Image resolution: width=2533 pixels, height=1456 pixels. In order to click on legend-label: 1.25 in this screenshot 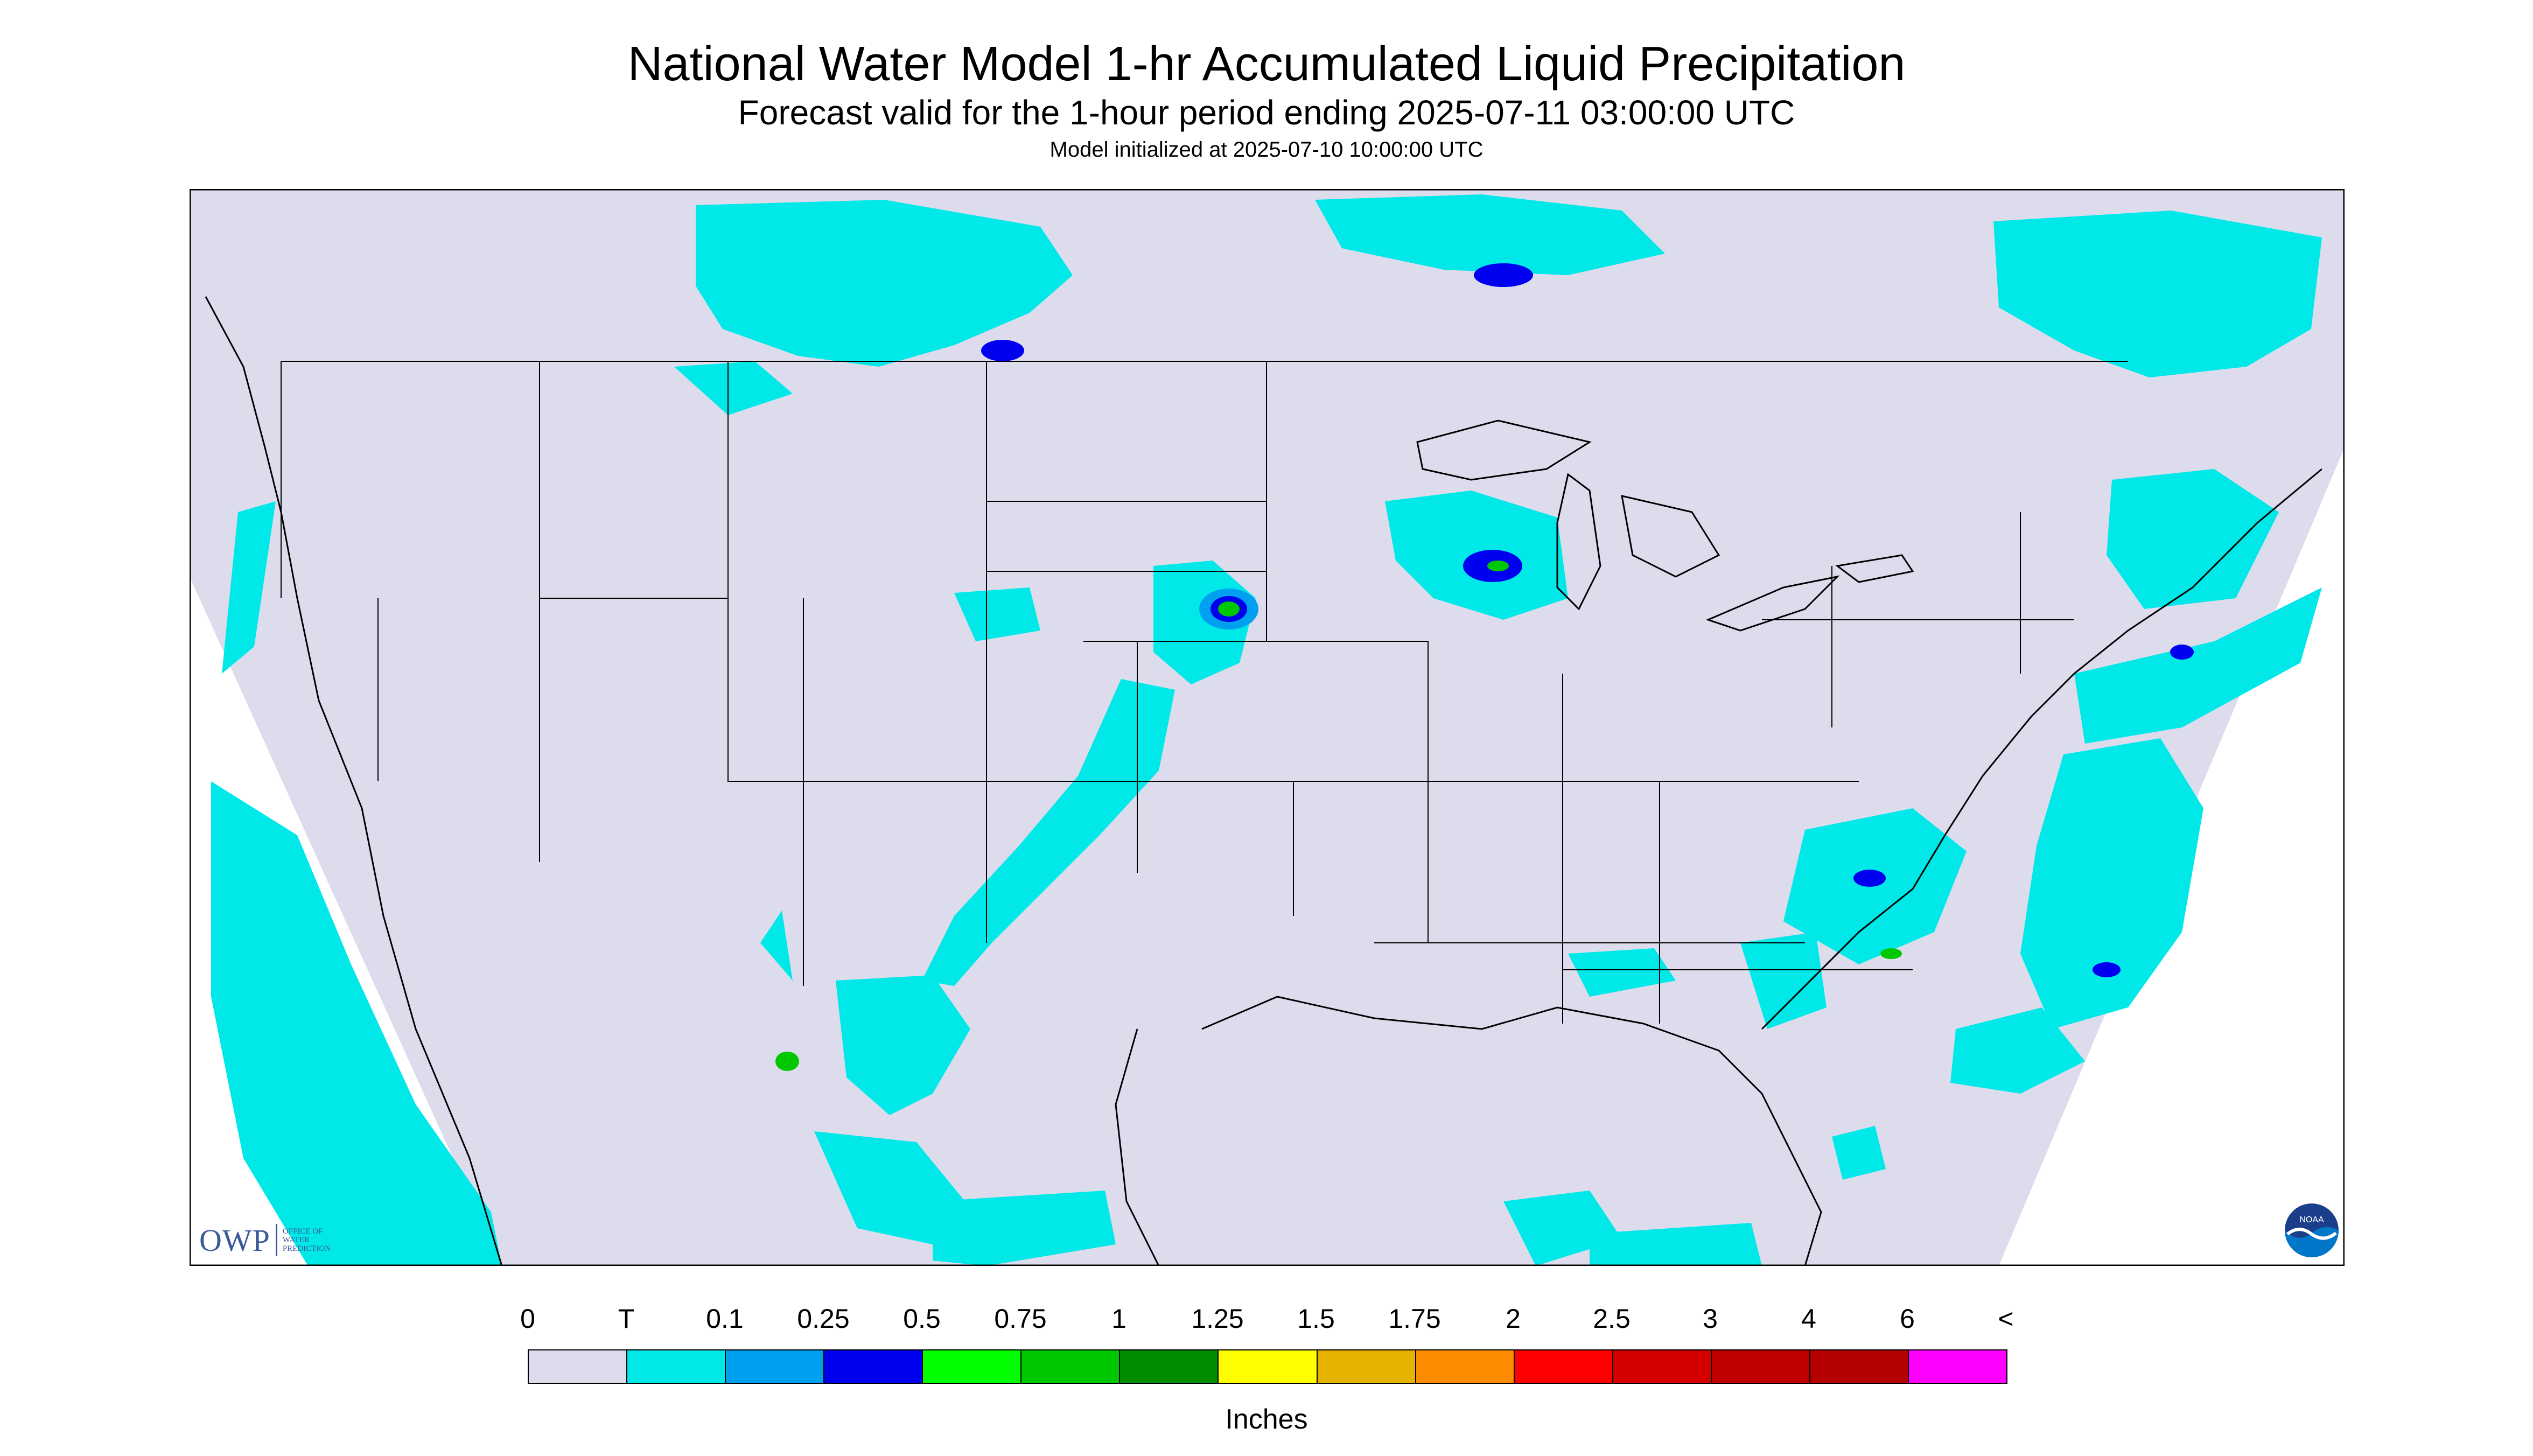, I will do `click(1217, 1319)`.